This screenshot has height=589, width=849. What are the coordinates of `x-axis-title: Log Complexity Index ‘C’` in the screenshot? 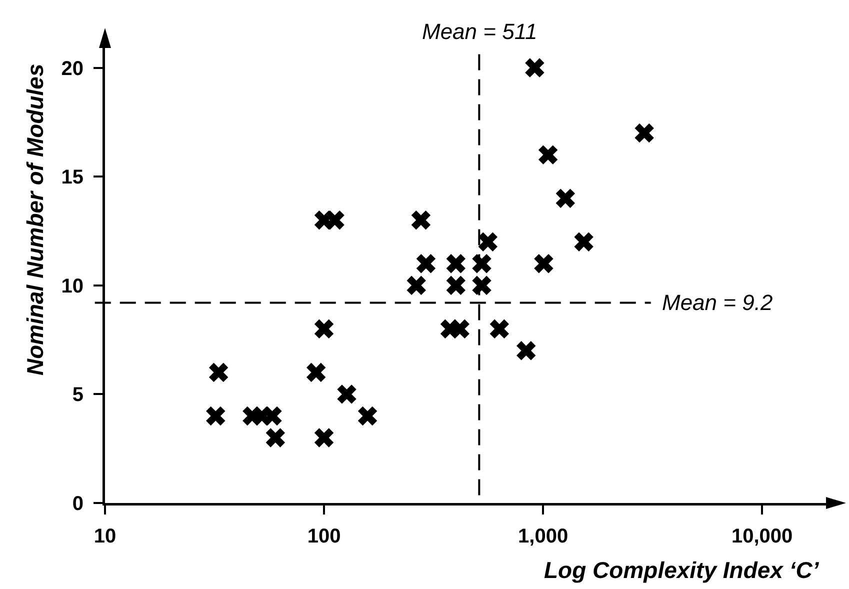 It's located at (682, 570).